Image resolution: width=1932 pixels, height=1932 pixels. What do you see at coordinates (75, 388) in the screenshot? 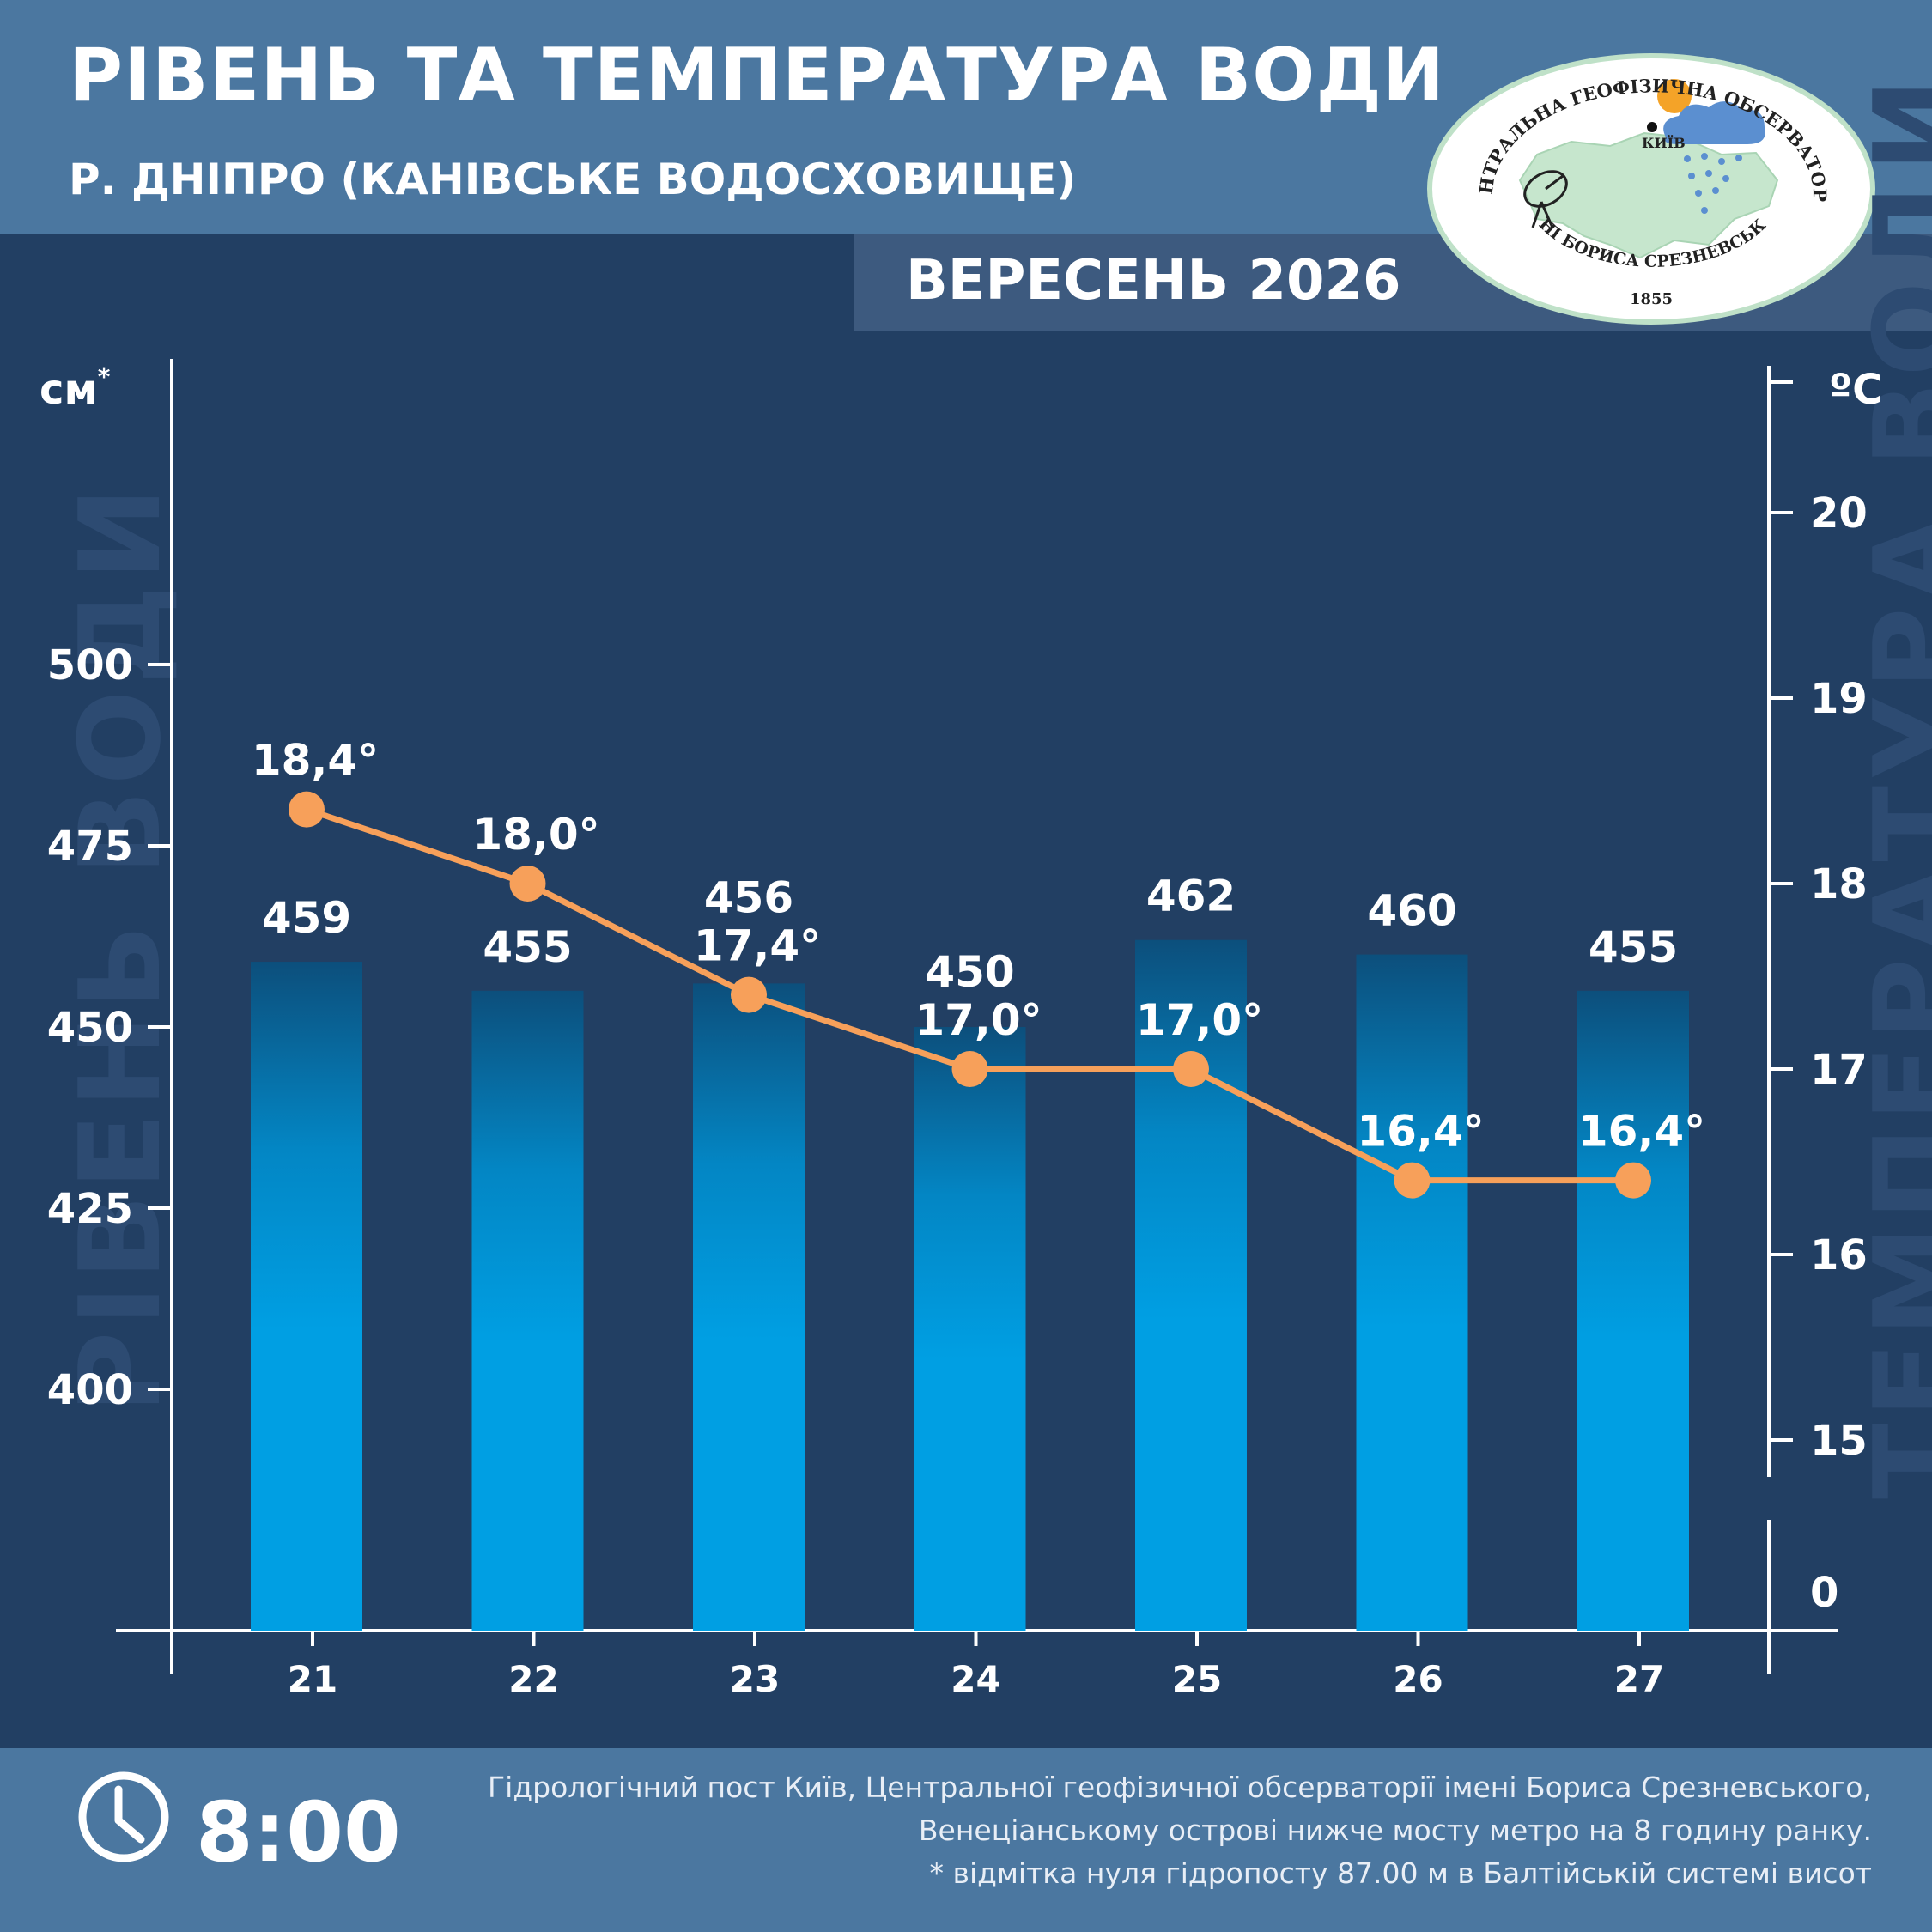
I see `left-axis-unit: см*` at bounding box center [75, 388].